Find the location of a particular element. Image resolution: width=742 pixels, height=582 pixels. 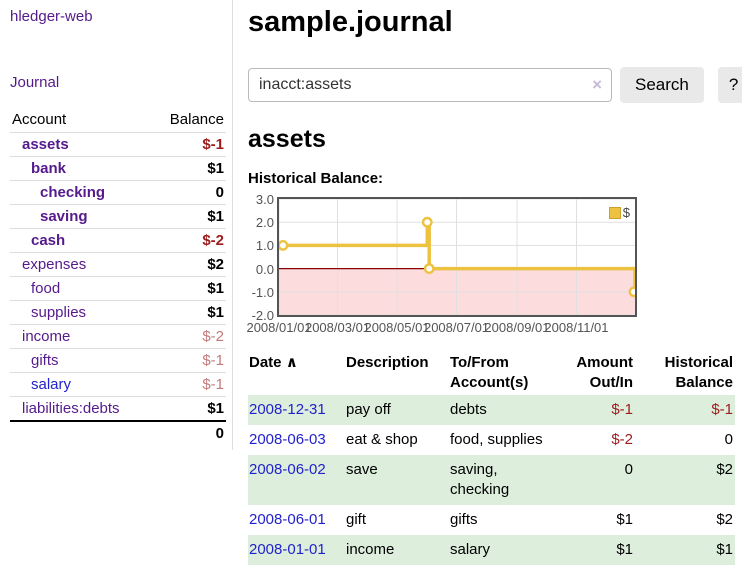

transaction-date-link: 2008-06-02 is located at coordinates (287, 469).